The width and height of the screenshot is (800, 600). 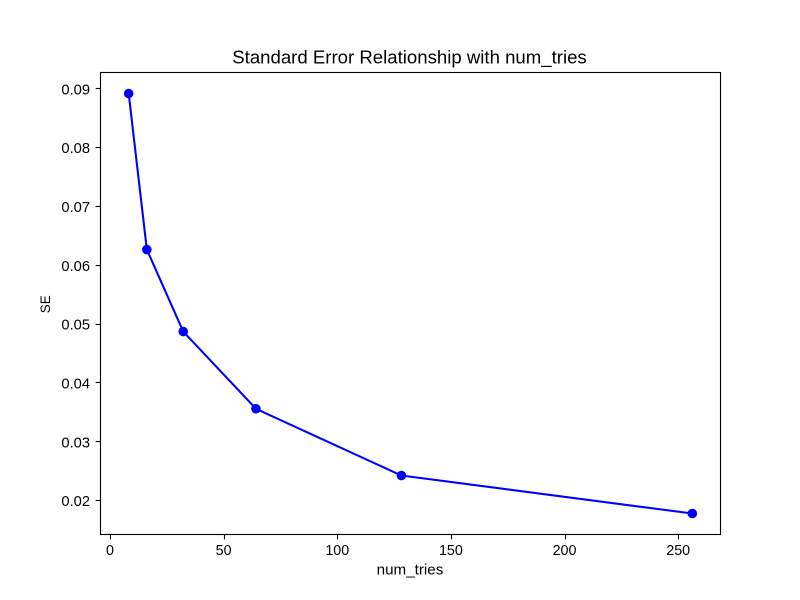 I want to click on svg-text: 50, so click(x=224, y=551).